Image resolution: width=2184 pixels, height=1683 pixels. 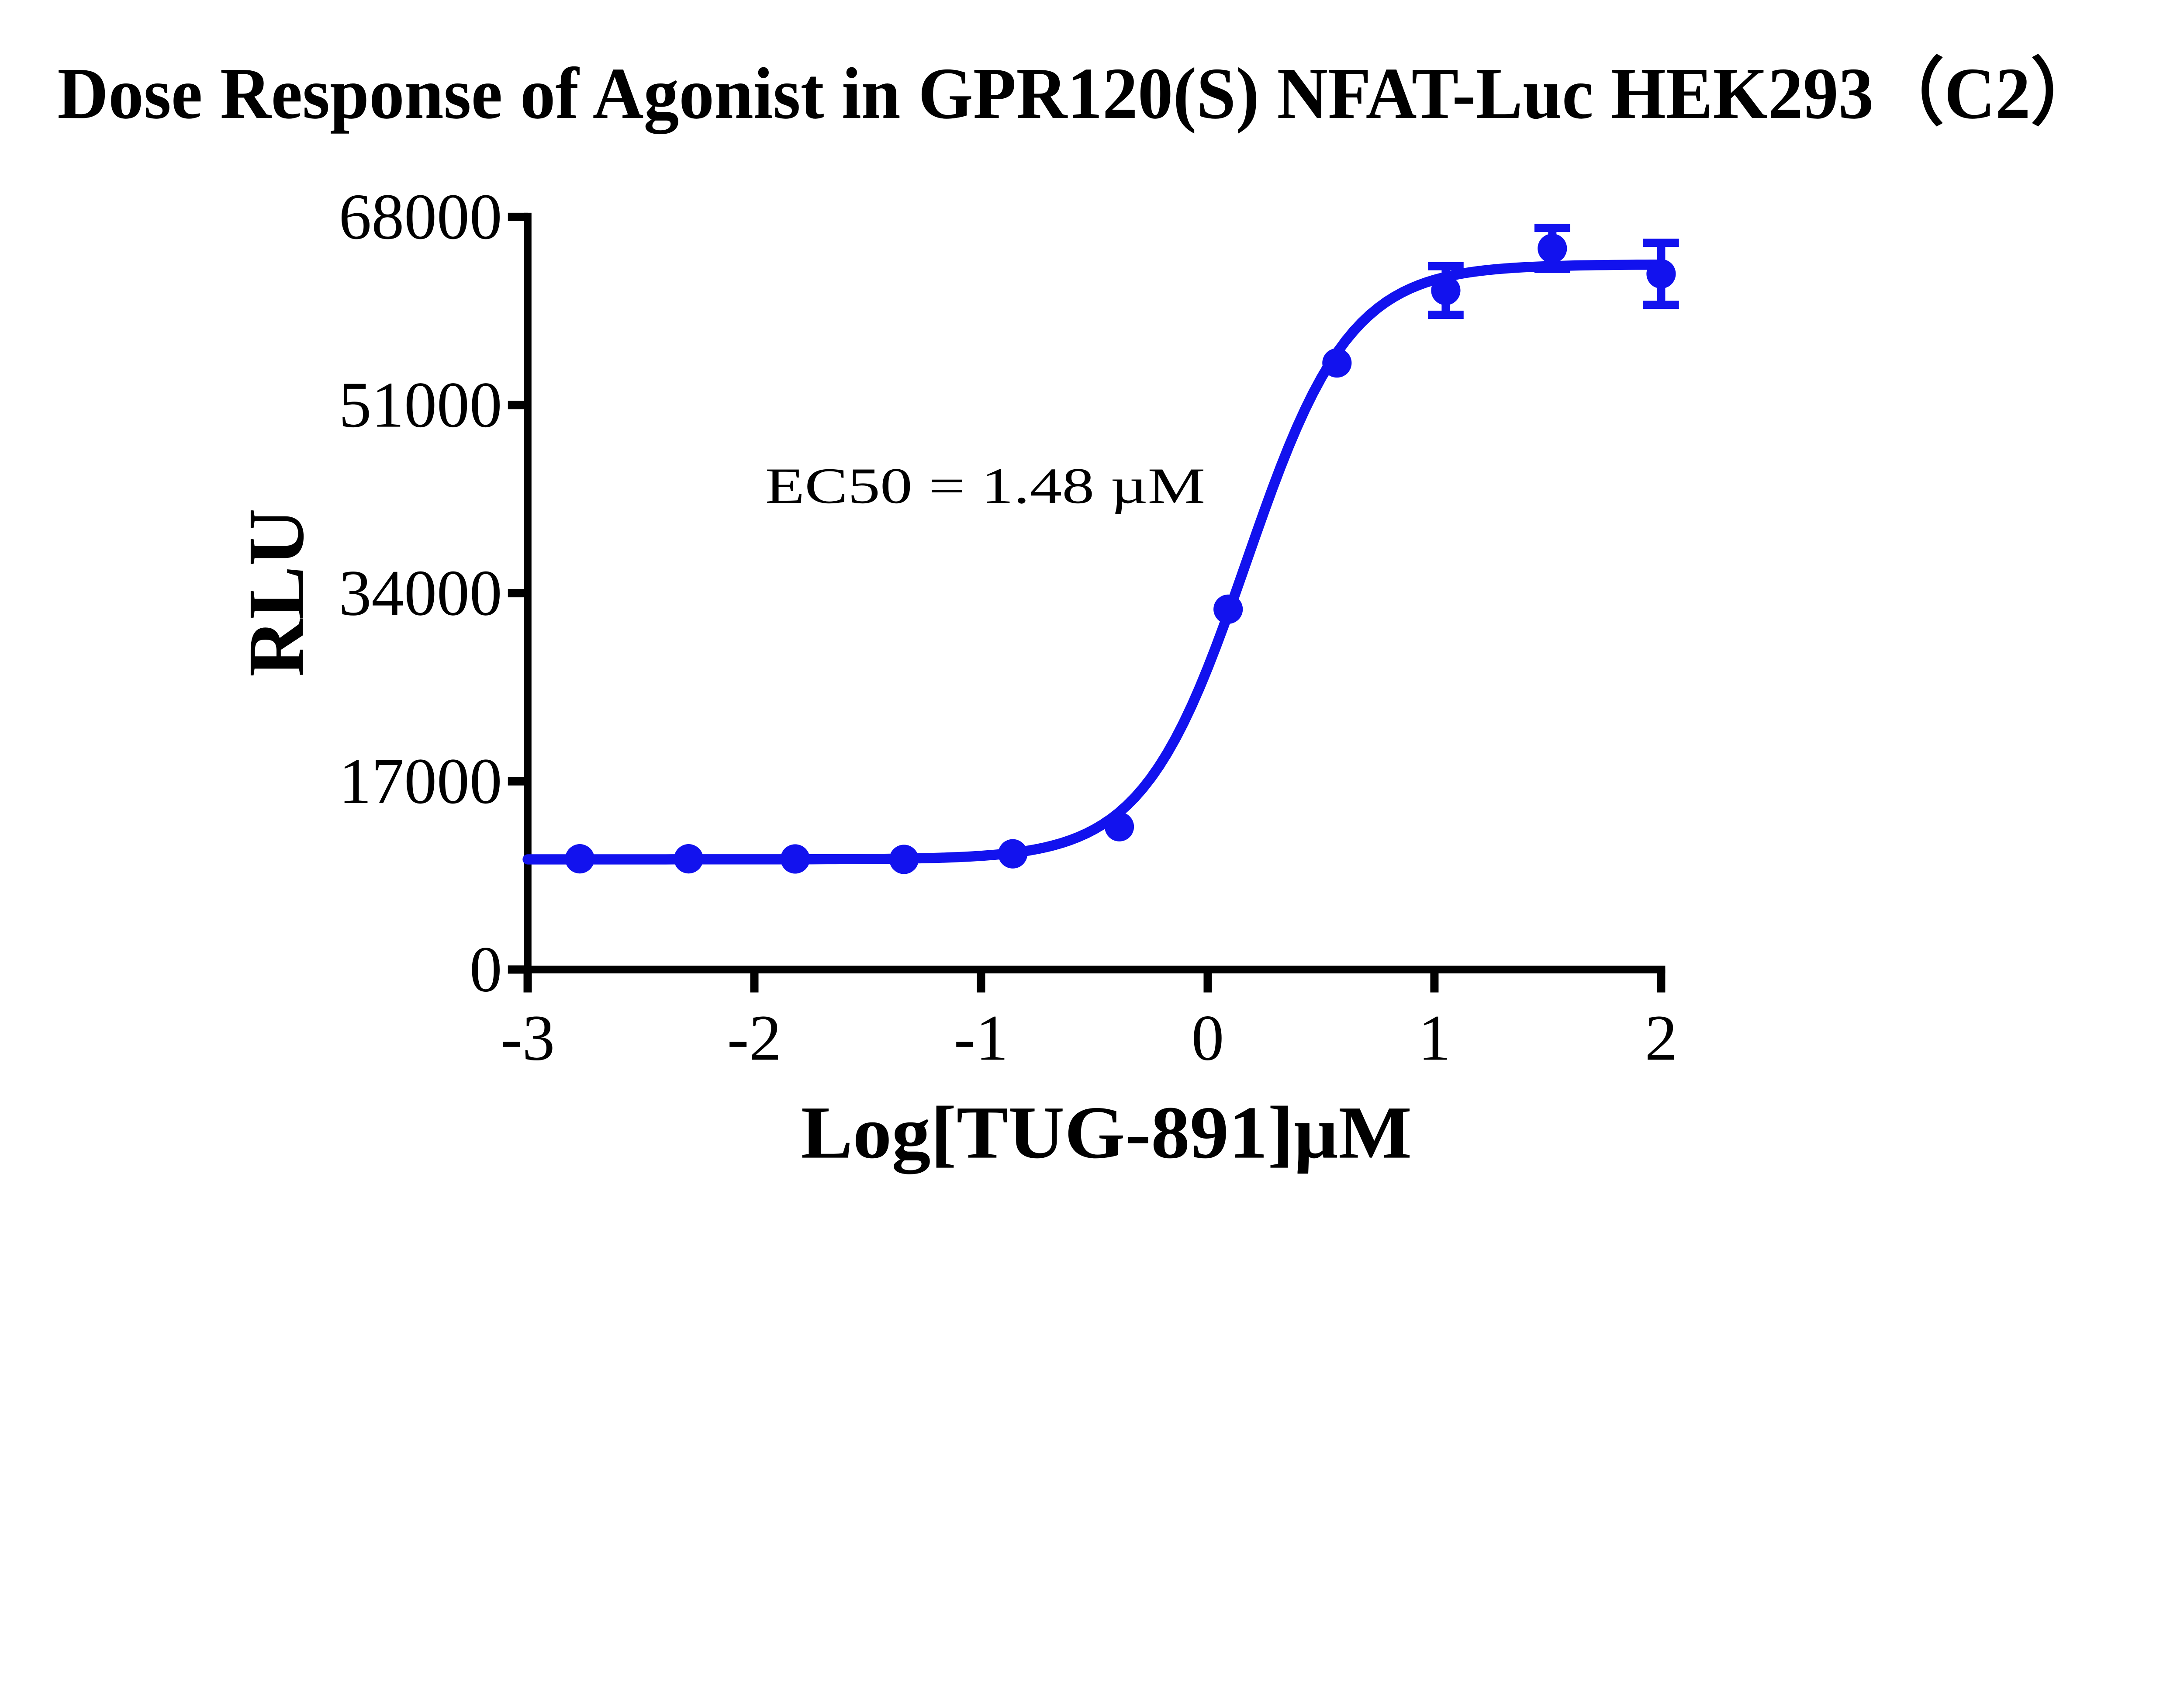 What do you see at coordinates (486, 970) in the screenshot?
I see `y-tick-label: 0` at bounding box center [486, 970].